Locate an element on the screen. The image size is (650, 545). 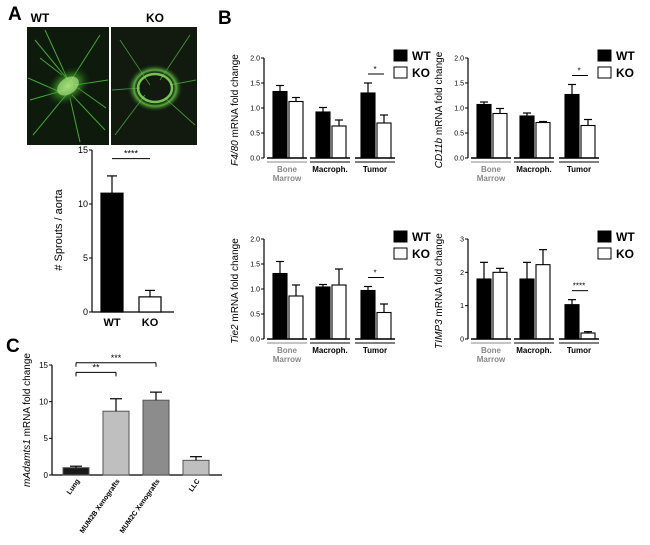
chart-a-sprouts: 0 5 10 15 # Sprouts / aorta WT KO **** is located at coordinates (113, 237).